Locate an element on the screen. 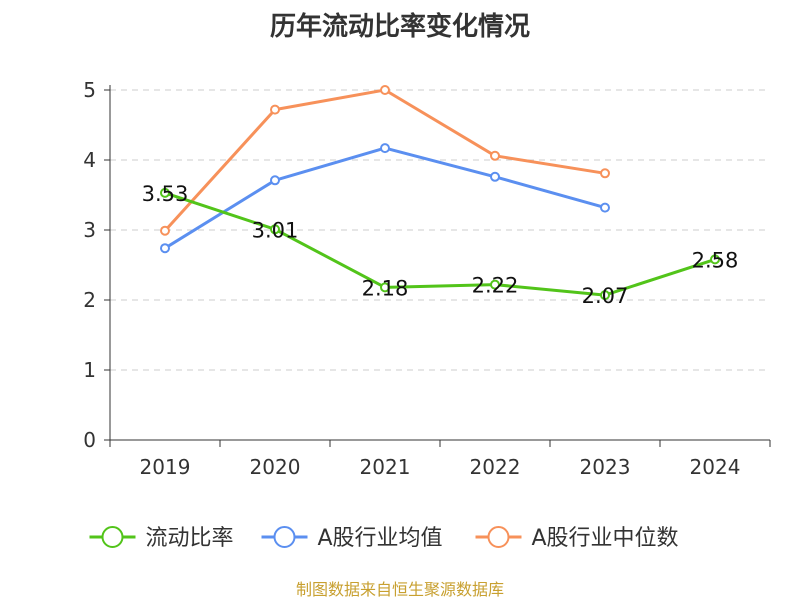 This screenshot has width=800, height=600. x-tick-label: 2021 is located at coordinates (385, 467).